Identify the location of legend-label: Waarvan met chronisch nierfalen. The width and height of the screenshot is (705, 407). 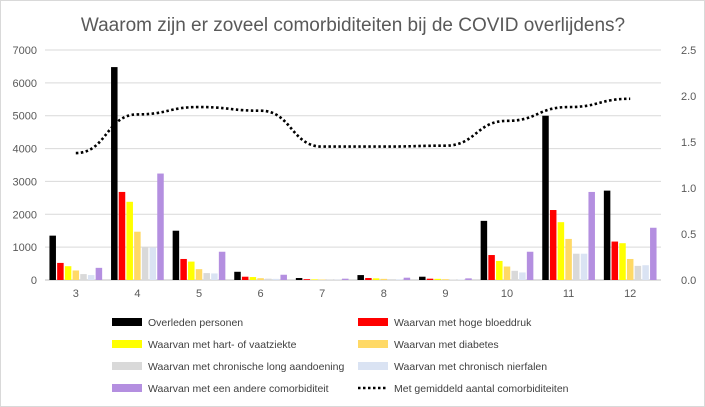
(470, 367).